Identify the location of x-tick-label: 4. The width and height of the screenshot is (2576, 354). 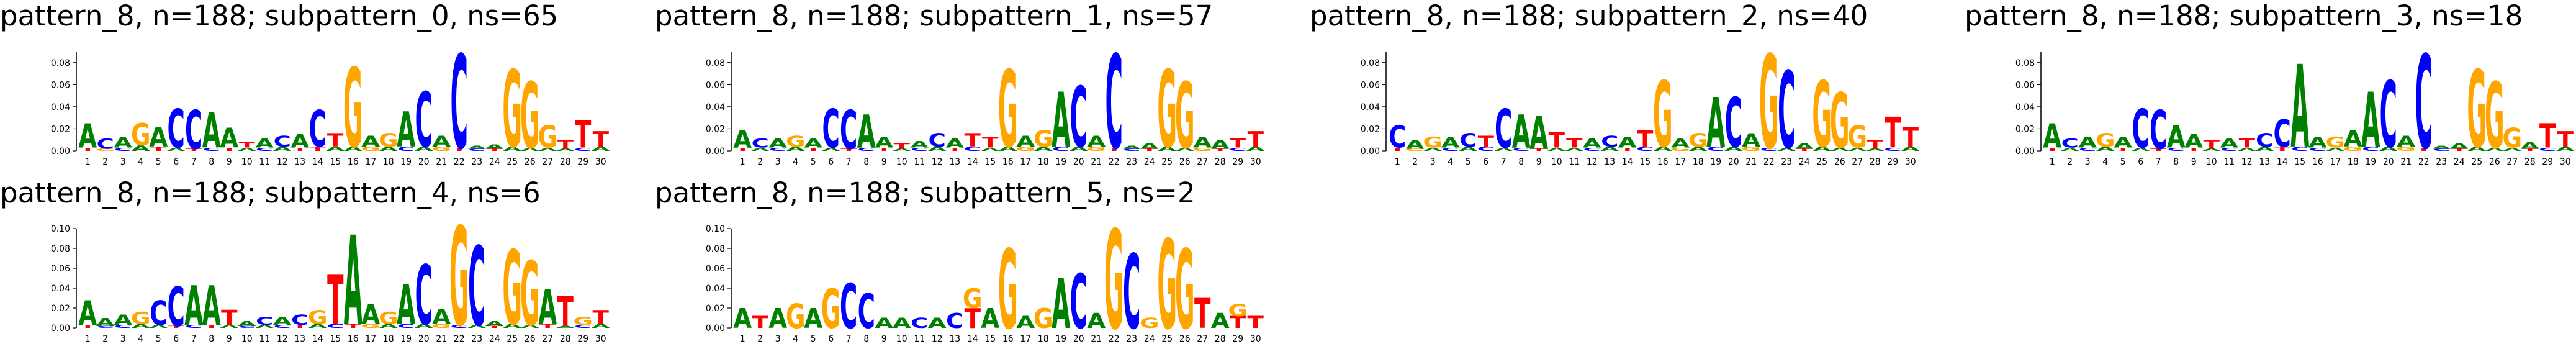
(795, 162).